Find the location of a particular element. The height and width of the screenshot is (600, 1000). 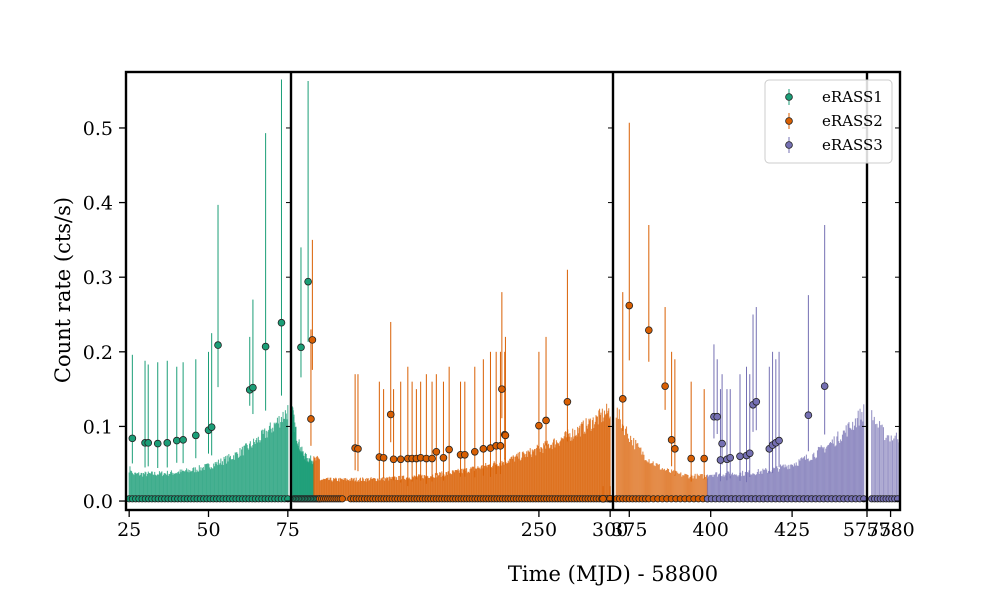

x-axis-label: Time (MJD) - 58800 is located at coordinates (613, 574).